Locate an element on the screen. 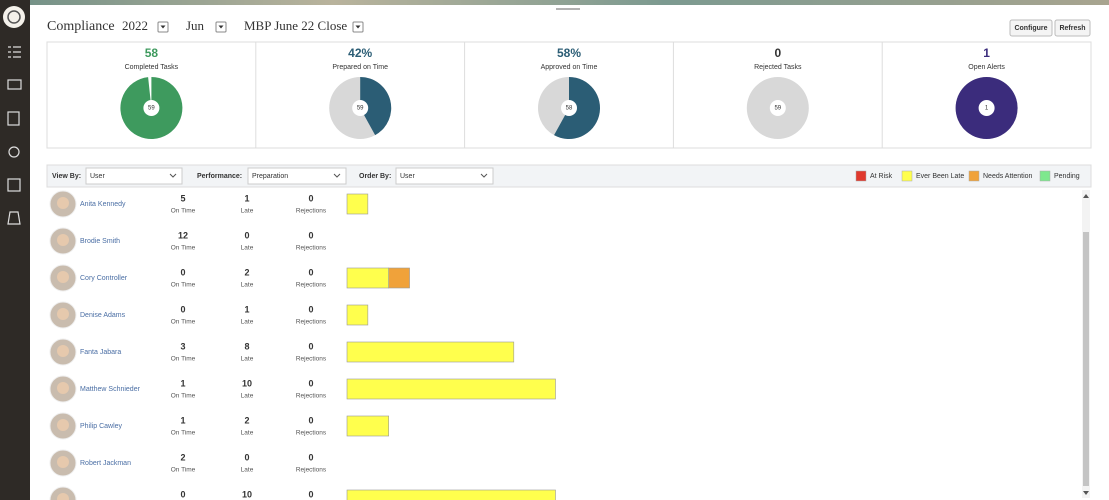 The width and height of the screenshot is (1109, 500). donut-center: 59 is located at coordinates (151, 109).